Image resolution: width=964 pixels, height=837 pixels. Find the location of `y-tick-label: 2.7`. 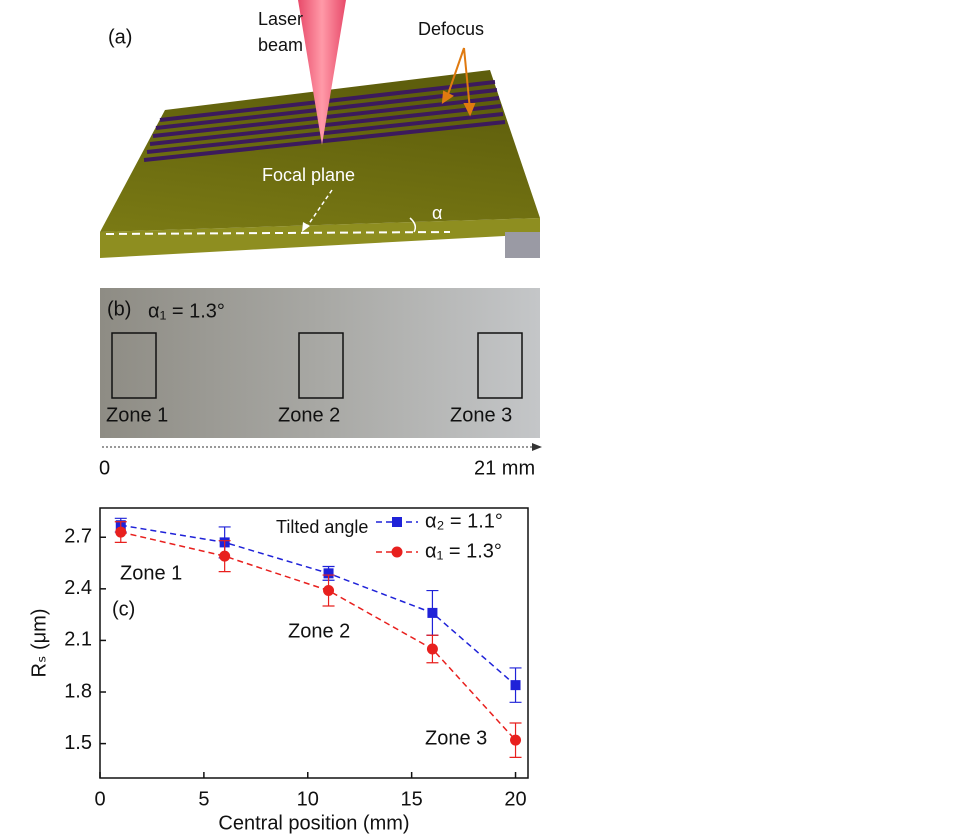

y-tick-label: 2.7 is located at coordinates (78, 537).